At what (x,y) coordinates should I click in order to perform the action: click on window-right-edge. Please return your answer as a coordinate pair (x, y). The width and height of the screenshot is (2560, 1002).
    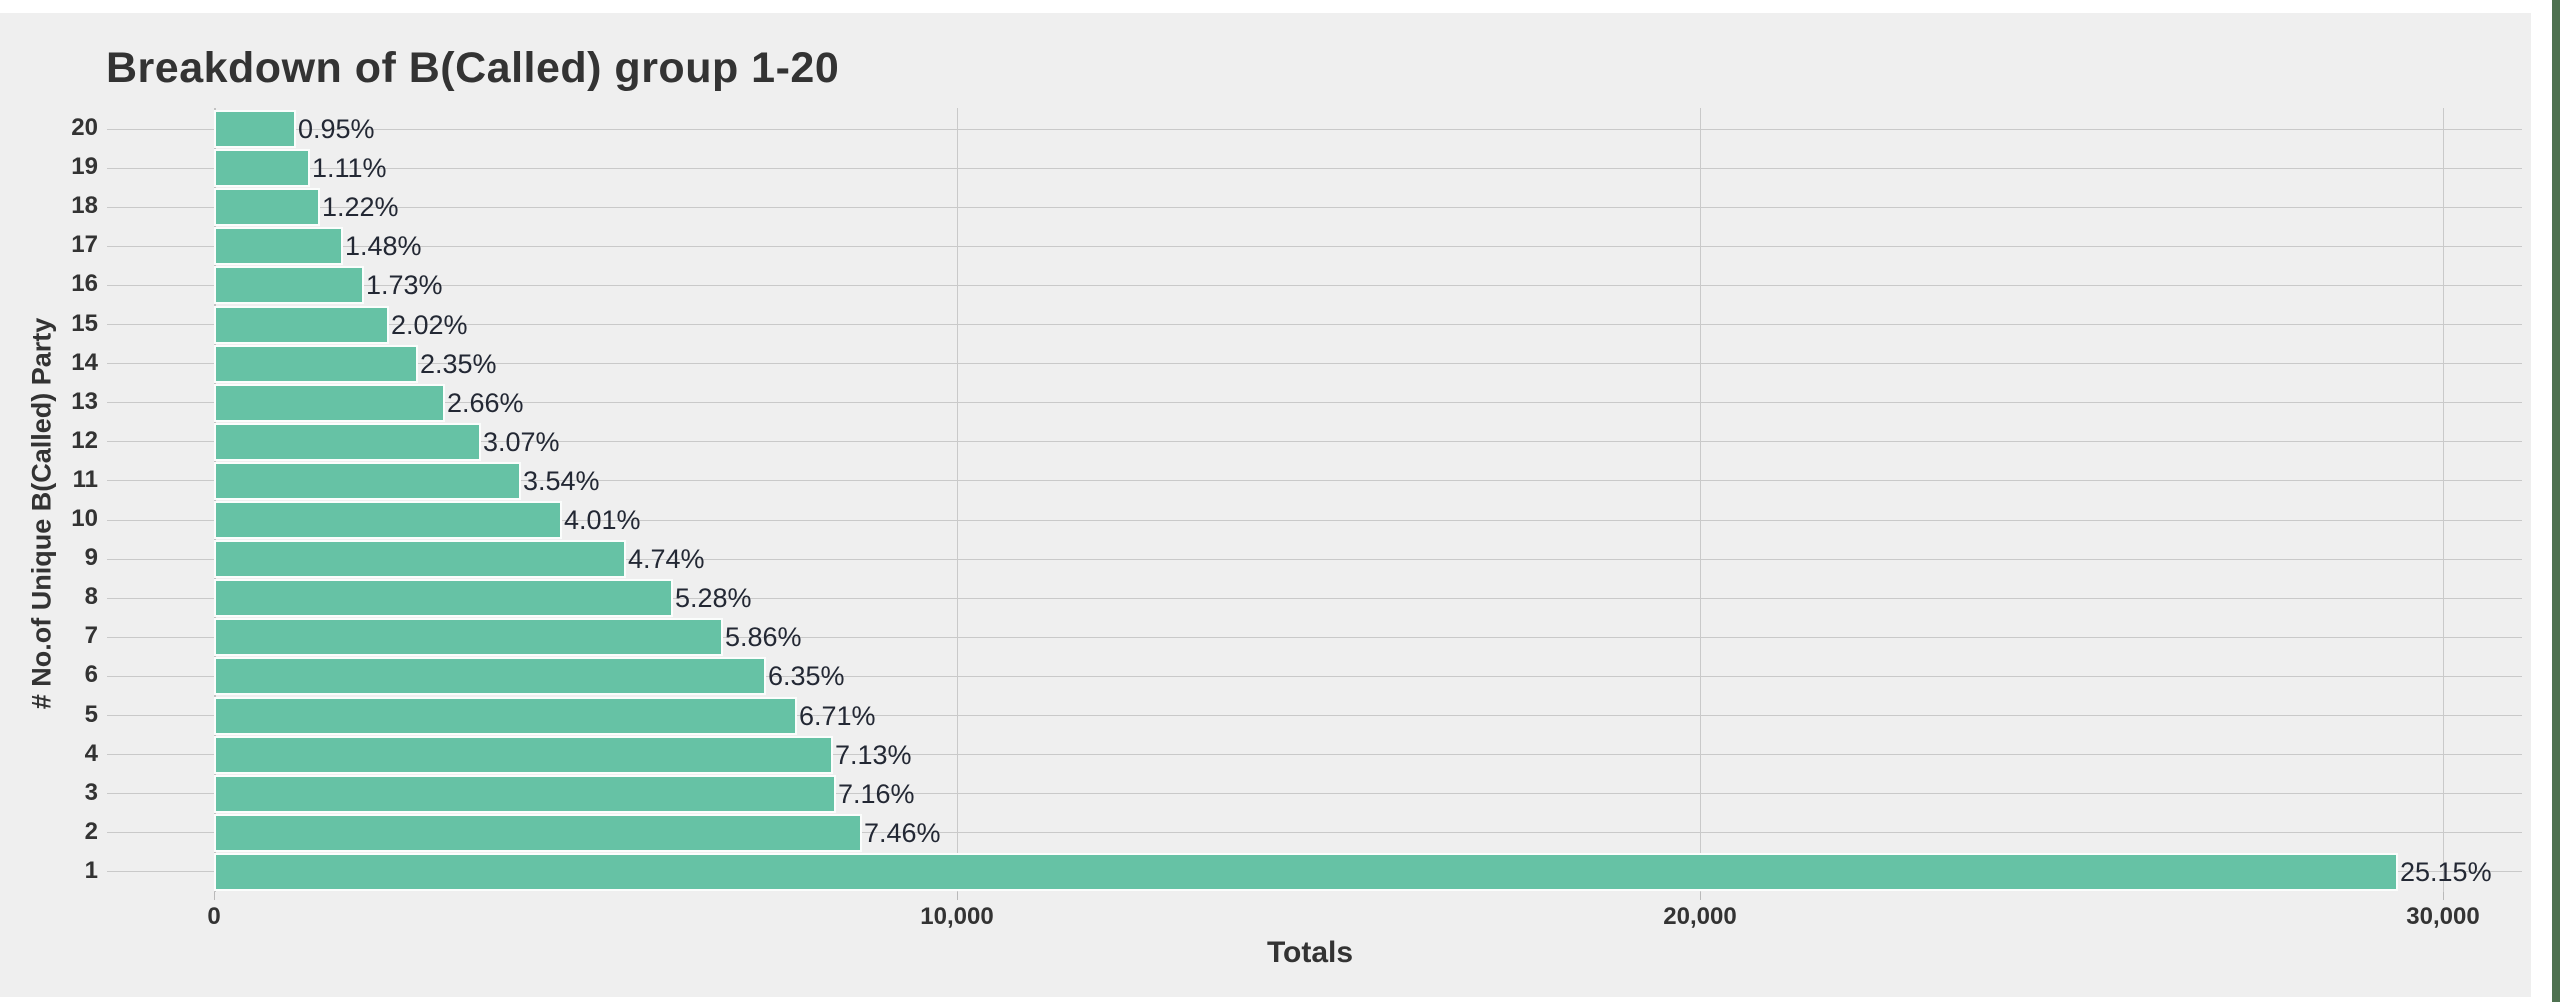
    Looking at the image, I should click on (2556, 501).